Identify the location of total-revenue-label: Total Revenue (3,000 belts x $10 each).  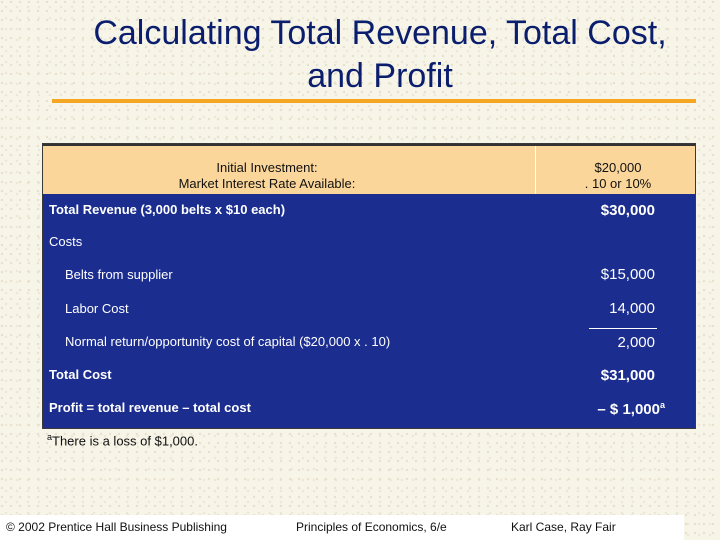
(167, 209).